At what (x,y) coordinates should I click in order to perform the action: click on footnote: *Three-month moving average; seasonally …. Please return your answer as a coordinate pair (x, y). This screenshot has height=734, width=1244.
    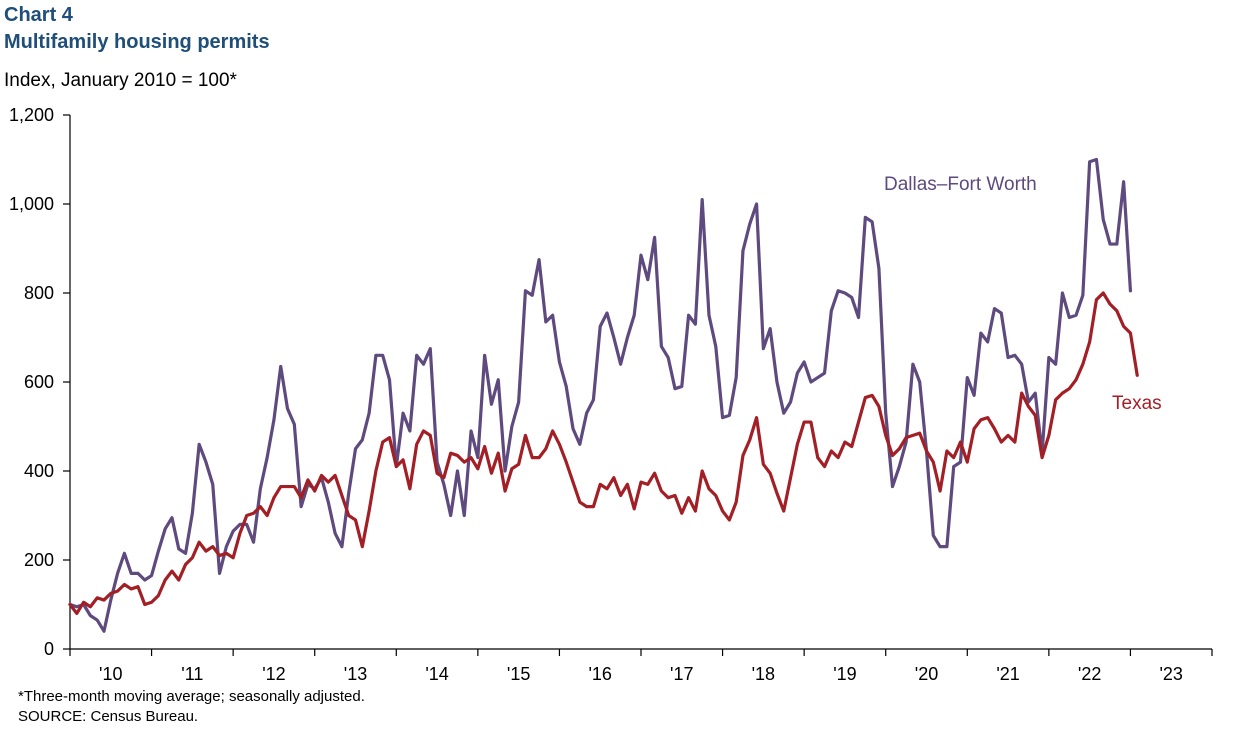
    Looking at the image, I should click on (191, 696).